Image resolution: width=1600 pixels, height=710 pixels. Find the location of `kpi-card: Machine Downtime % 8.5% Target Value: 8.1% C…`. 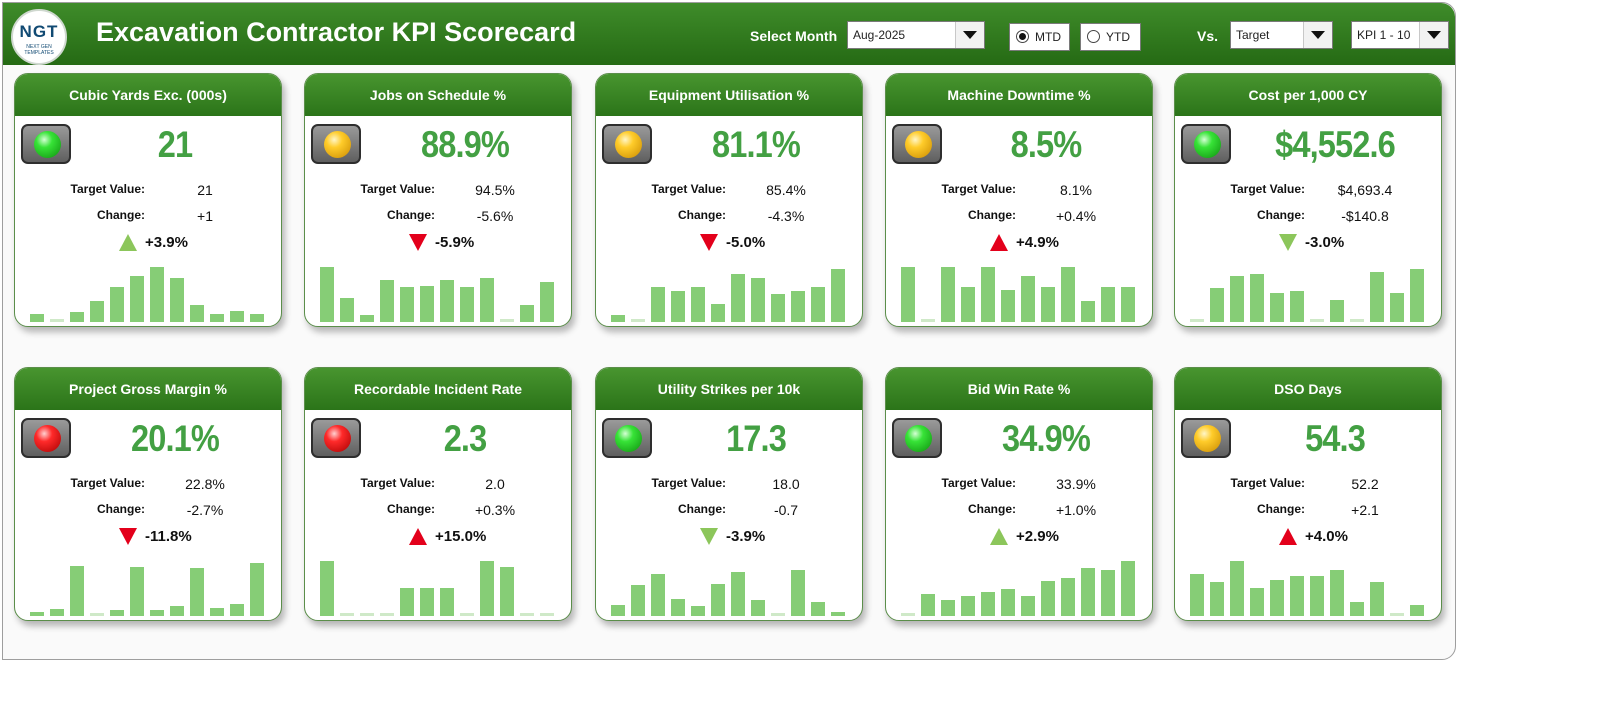

kpi-card: Machine Downtime % 8.5% Target Value: 8.1% C… is located at coordinates (1019, 200).